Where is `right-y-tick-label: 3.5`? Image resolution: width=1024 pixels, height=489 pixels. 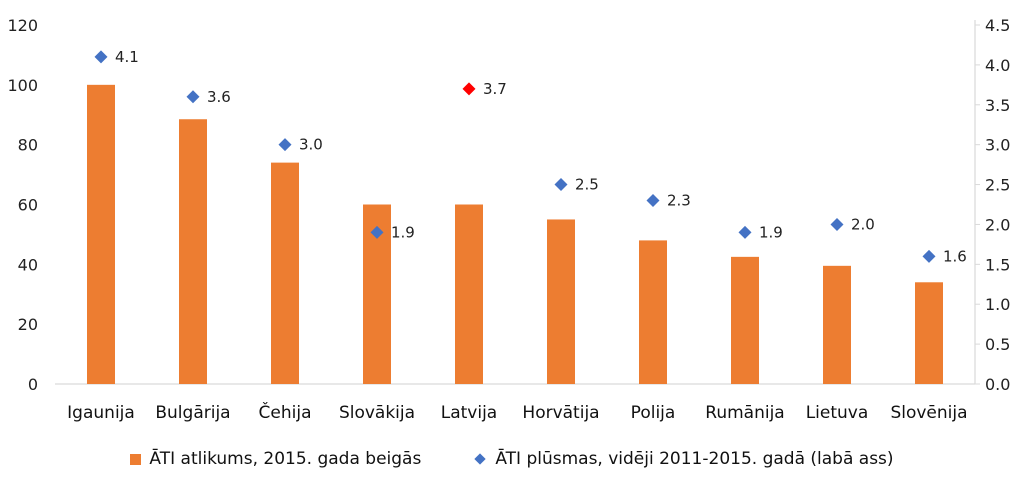 right-y-tick-label: 3.5 is located at coordinates (997, 105).